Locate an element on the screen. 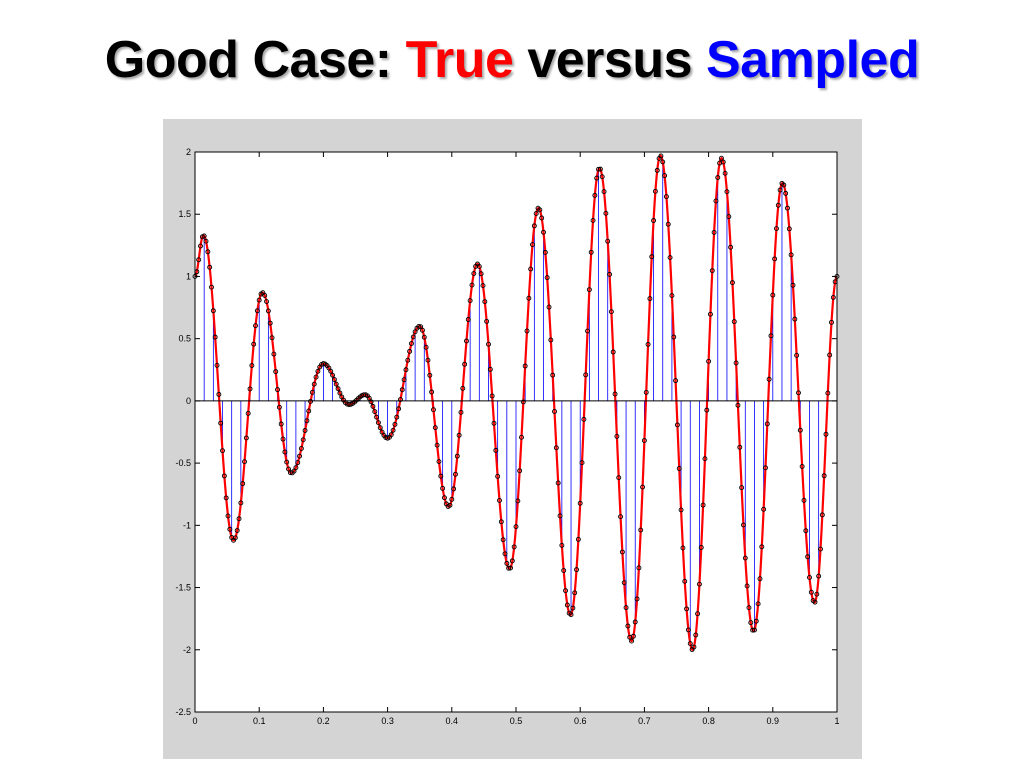 This screenshot has width=1024, height=768. slide-title: Good Case: True versus Sampled is located at coordinates (512, 60).